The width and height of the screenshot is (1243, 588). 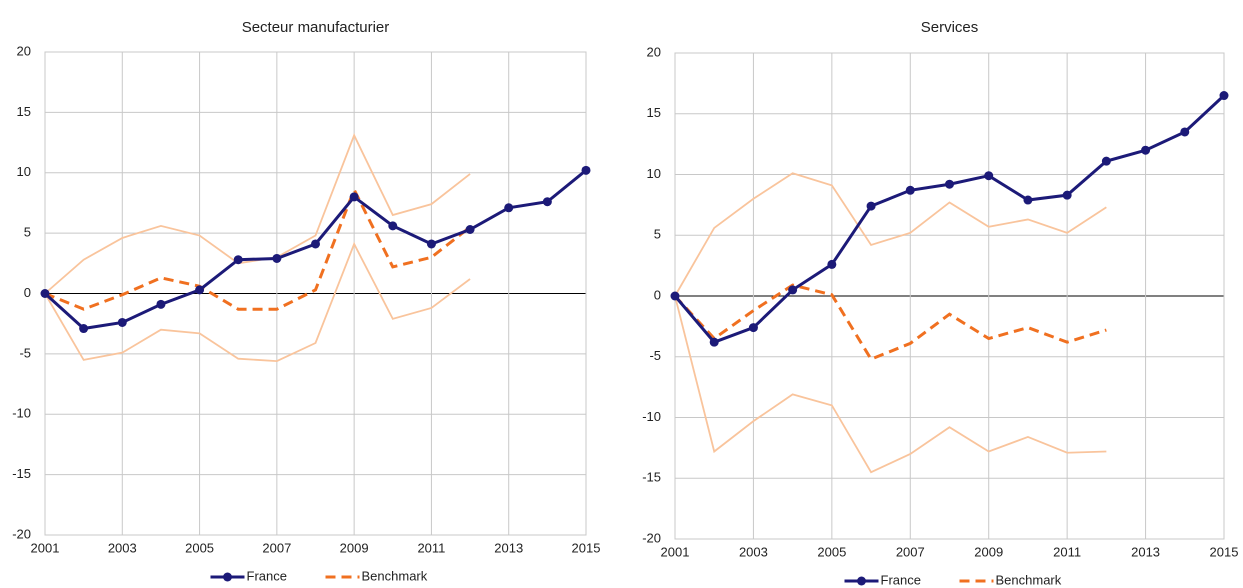 What do you see at coordinates (950, 27) in the screenshot?
I see `chart-title: Services` at bounding box center [950, 27].